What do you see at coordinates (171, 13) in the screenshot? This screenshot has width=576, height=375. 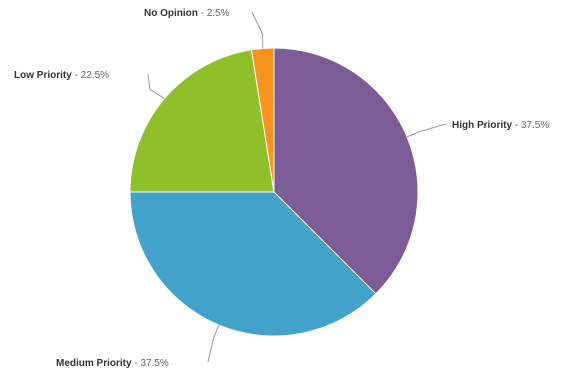 I see `slice-label-name: No Opinion` at bounding box center [171, 13].